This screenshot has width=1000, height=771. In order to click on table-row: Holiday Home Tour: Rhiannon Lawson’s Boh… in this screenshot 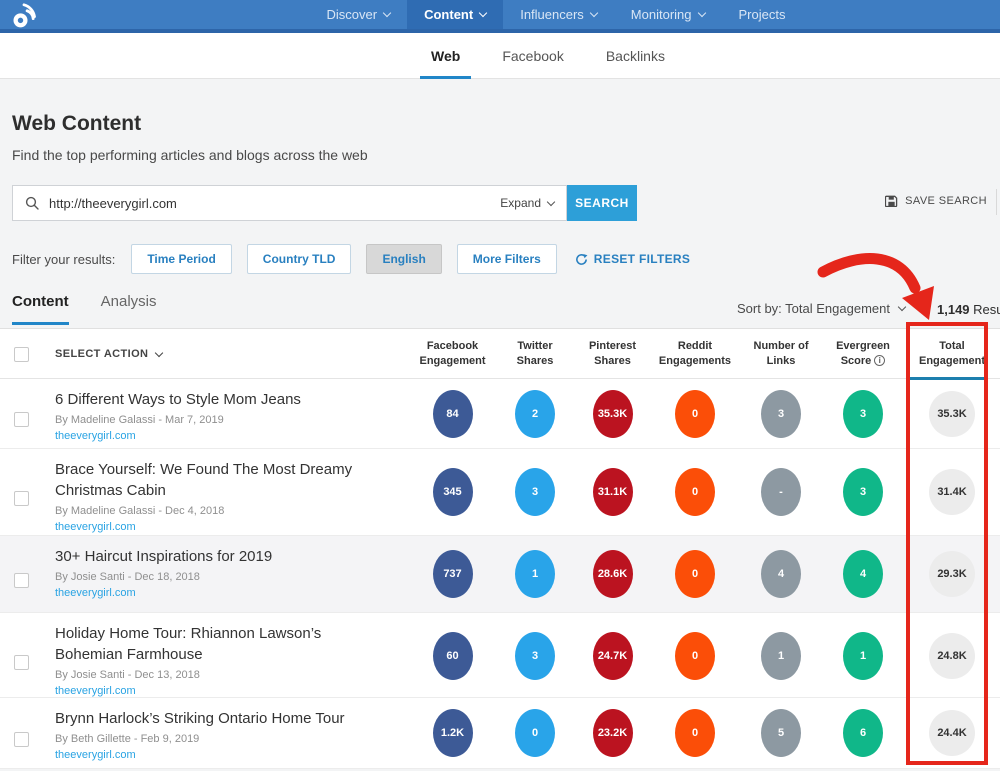, I will do `click(500, 655)`.